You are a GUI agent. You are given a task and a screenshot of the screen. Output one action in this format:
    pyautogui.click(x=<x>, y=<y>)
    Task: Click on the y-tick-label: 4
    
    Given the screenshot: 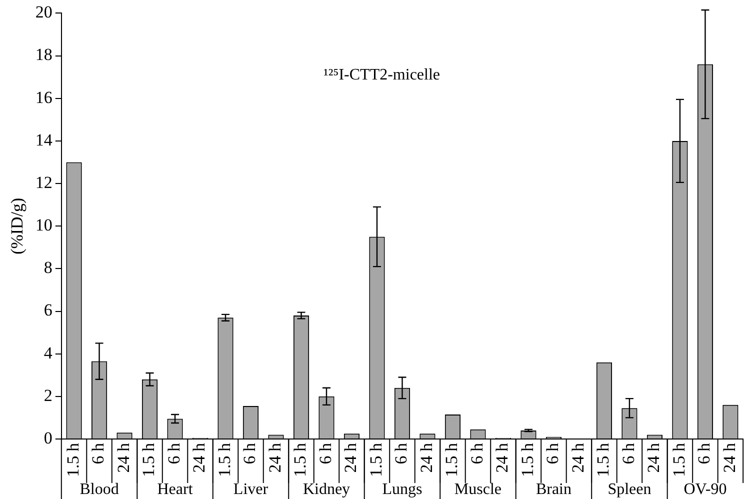 What is the action you would take?
    pyautogui.click(x=48, y=352)
    